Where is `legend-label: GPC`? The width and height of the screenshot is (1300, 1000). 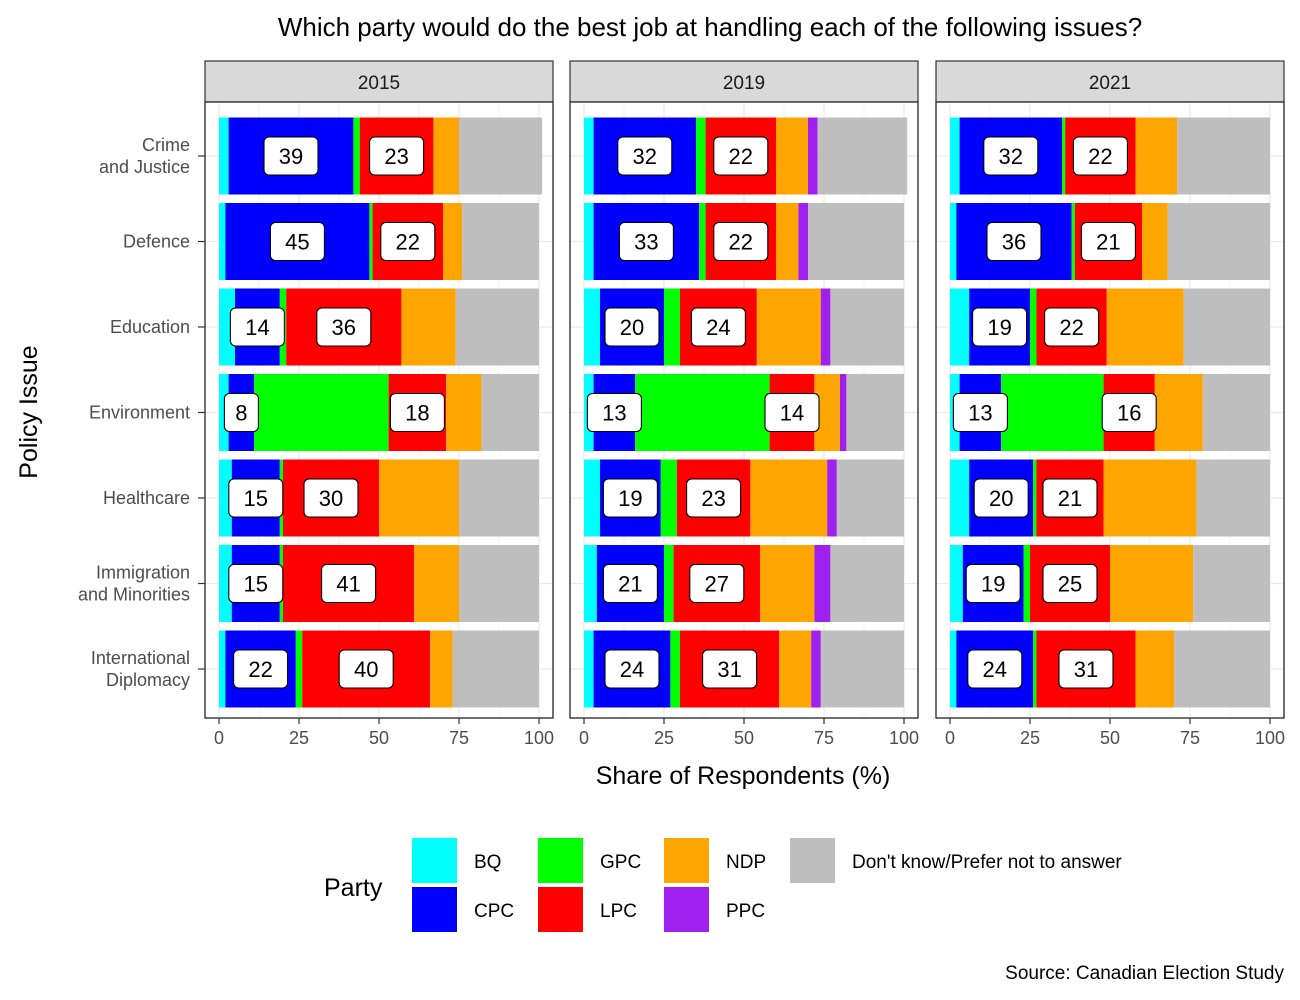 legend-label: GPC is located at coordinates (620, 862).